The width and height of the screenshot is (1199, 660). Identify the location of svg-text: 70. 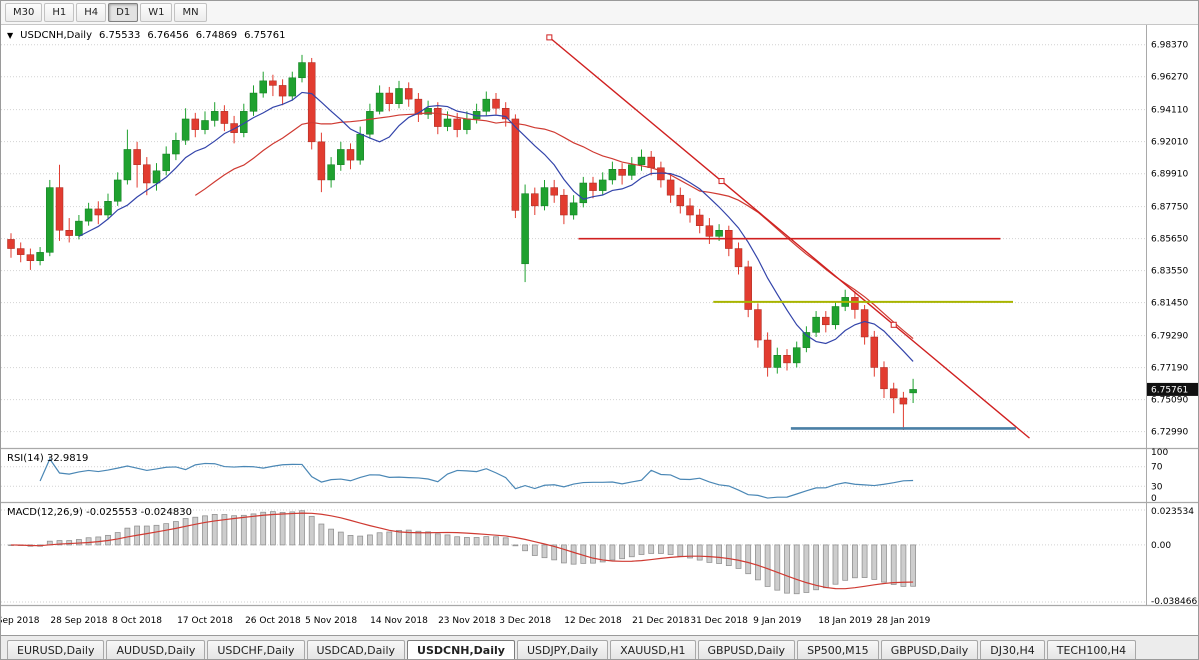
(1157, 468).